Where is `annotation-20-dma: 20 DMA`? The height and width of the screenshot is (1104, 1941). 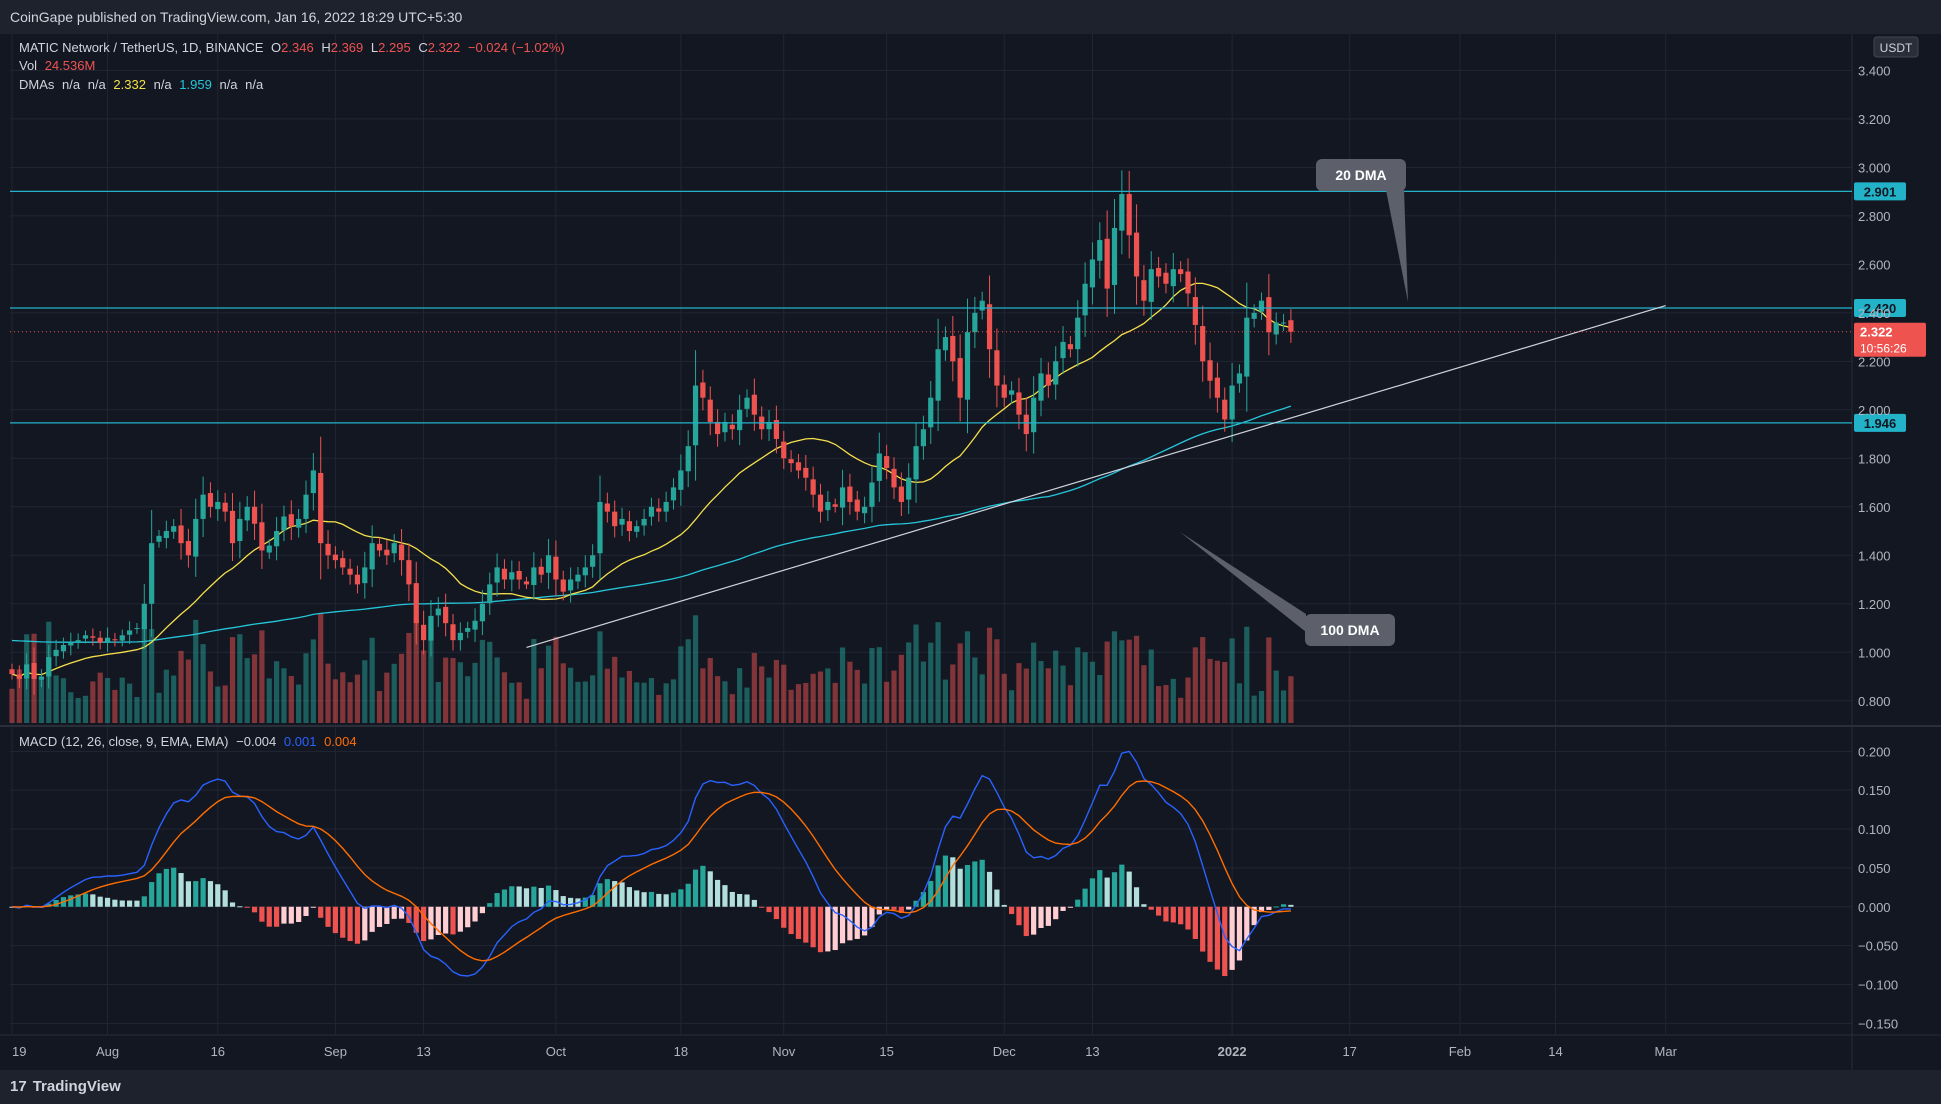 annotation-20-dma: 20 DMA is located at coordinates (1360, 175).